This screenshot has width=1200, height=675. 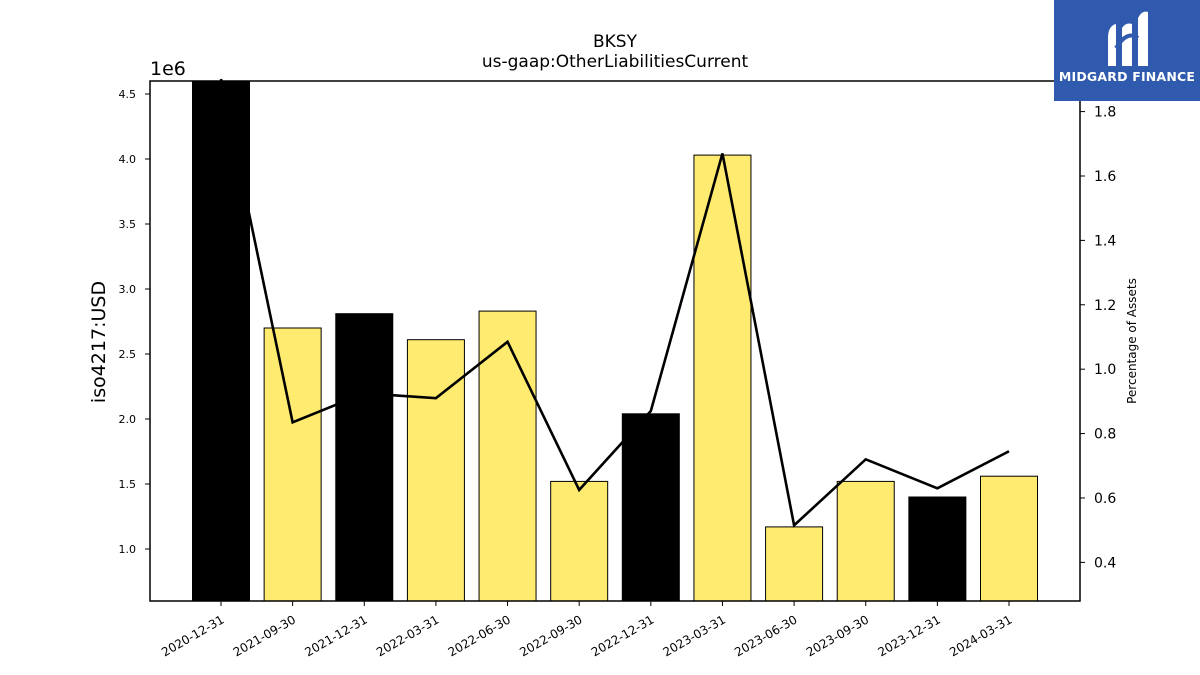 I want to click on brand-logo: MIDGARD FINANCE, so click(x=1127, y=50).